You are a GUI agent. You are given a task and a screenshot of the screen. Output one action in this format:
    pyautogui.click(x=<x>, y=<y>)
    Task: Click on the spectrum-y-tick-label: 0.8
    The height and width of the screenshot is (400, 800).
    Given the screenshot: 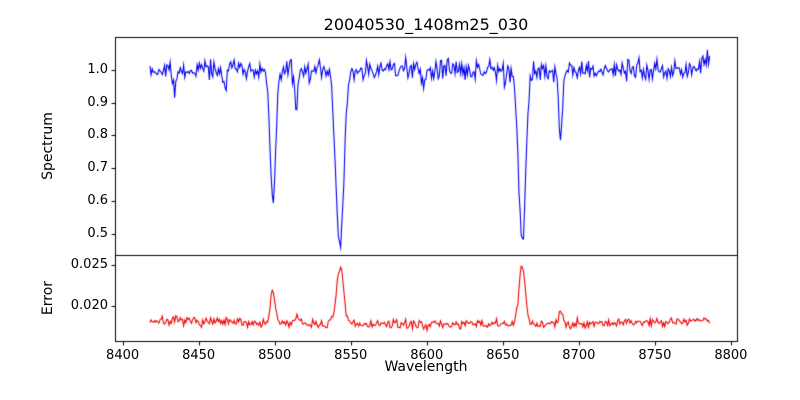 What is the action you would take?
    pyautogui.click(x=97, y=135)
    